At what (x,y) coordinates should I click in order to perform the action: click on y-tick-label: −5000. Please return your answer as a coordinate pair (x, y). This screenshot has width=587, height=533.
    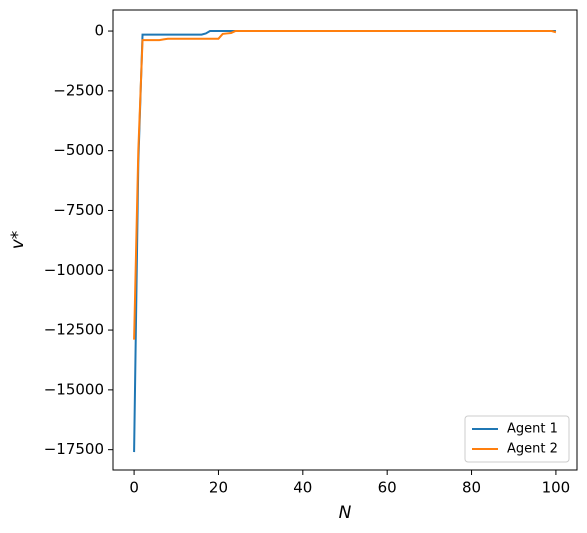
    Looking at the image, I should click on (78, 150).